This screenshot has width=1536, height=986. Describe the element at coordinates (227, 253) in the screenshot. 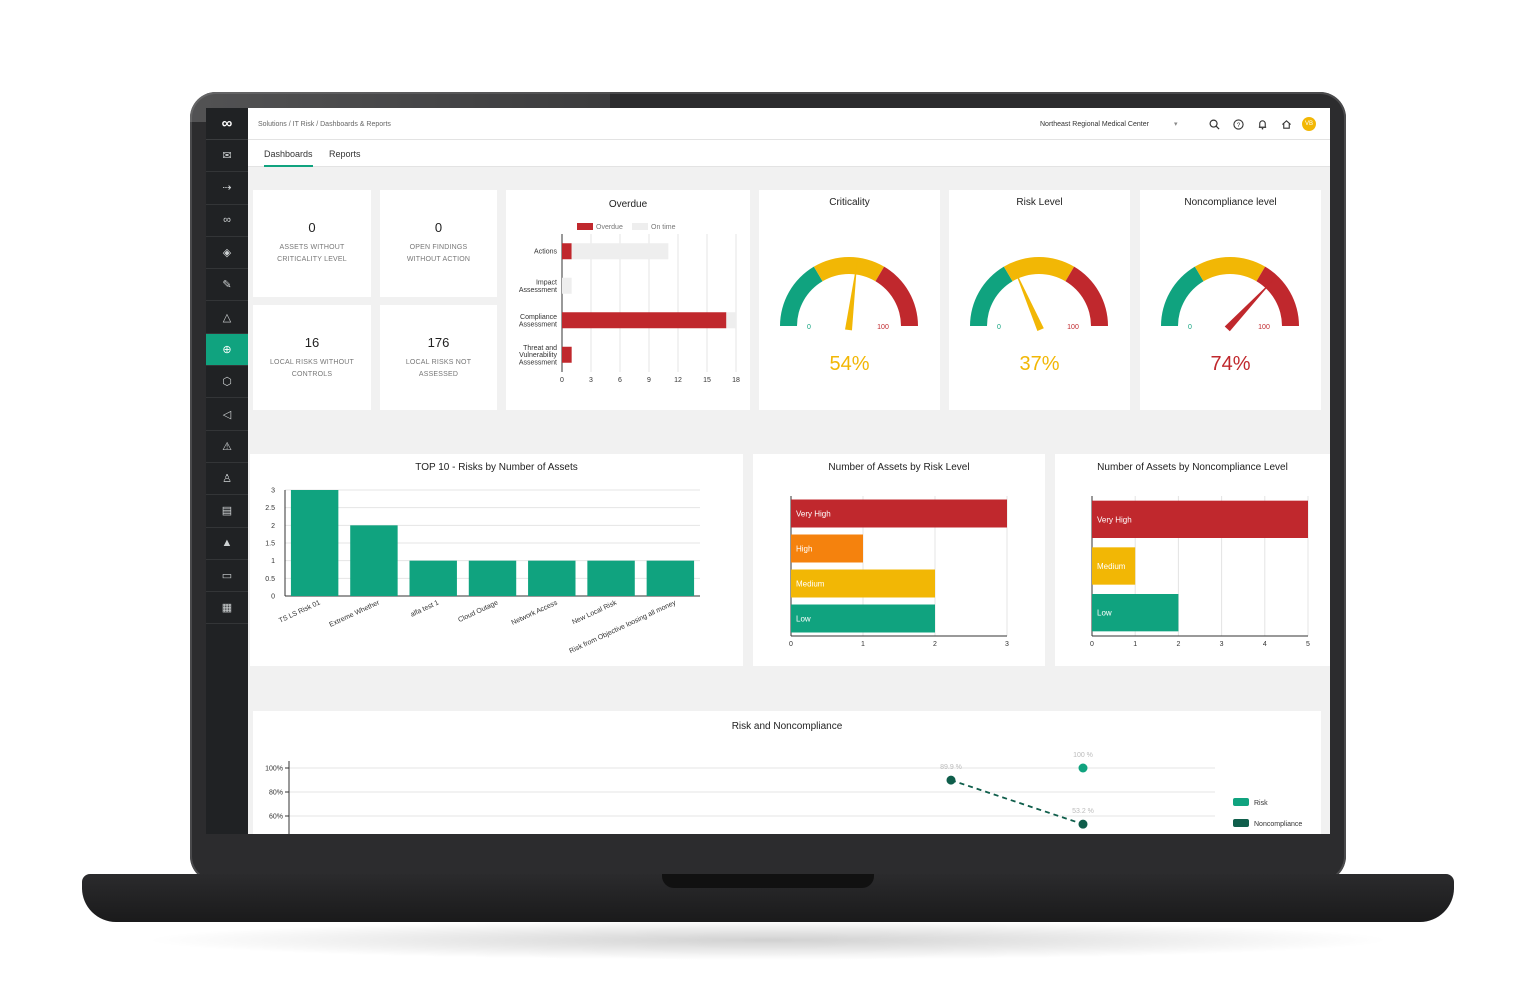

I see `diamond-icon: ◈` at that location.